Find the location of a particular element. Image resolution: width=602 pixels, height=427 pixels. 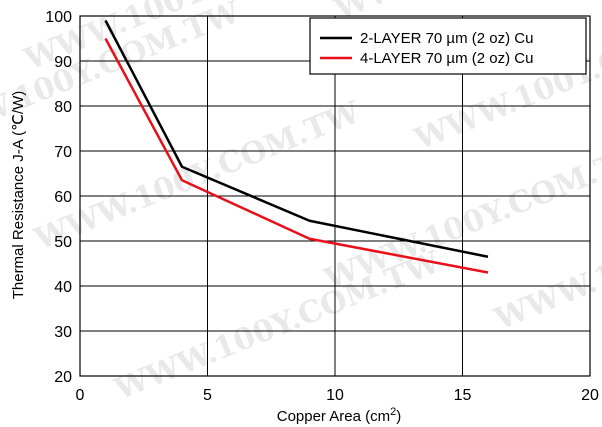

legend-label-4-layer: 4-LAYER 70 µm (2 oz) Cu is located at coordinates (446, 58).